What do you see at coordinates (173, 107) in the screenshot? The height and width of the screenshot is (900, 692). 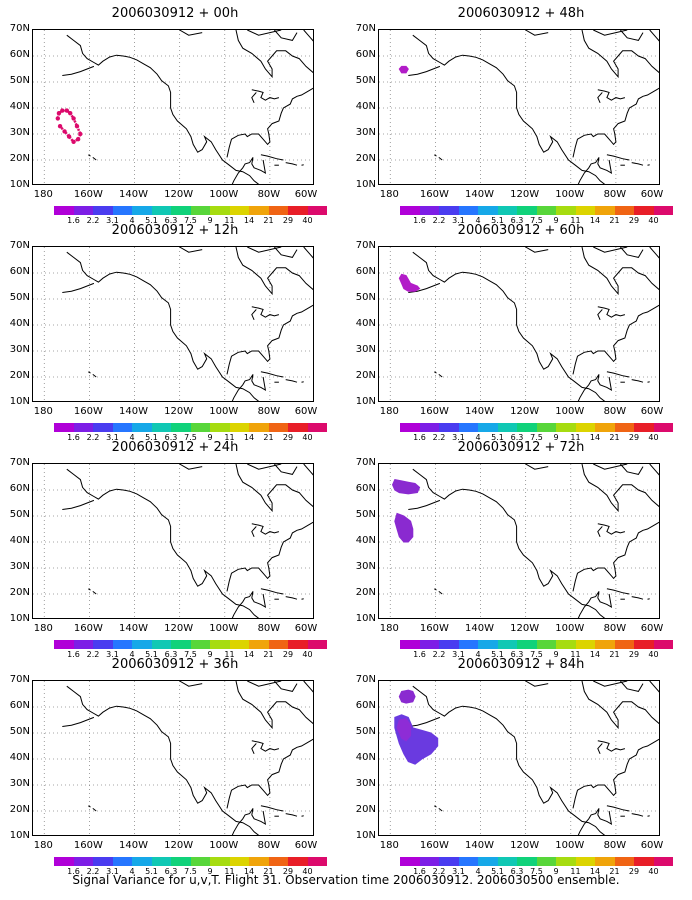 I see `map-frame` at bounding box center [173, 107].